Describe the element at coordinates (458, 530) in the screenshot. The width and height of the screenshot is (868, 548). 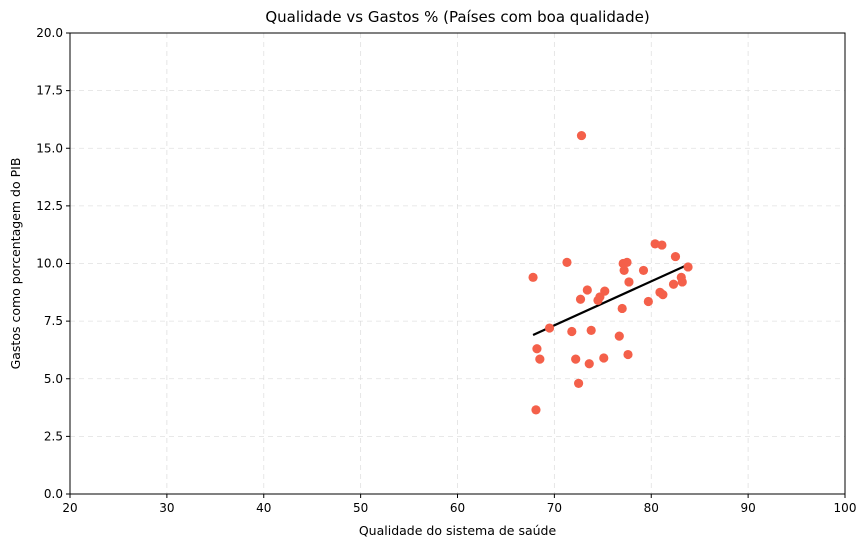
I see `x-axis-label: Qualidade do sistema de saúde` at that location.